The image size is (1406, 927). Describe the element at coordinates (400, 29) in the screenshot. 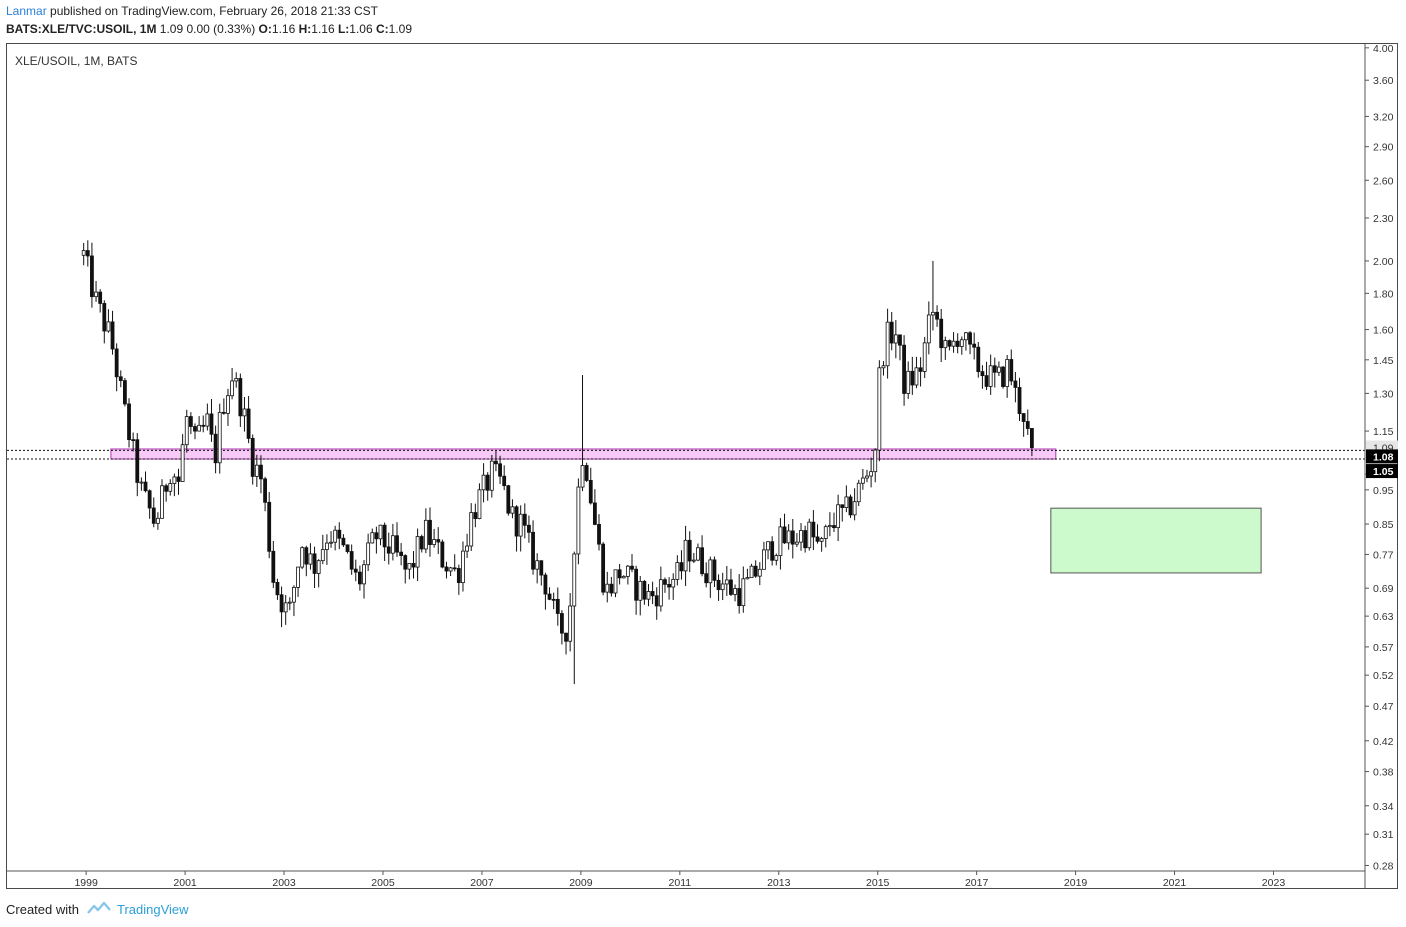

I see `ohlc-close: 1.09` at that location.